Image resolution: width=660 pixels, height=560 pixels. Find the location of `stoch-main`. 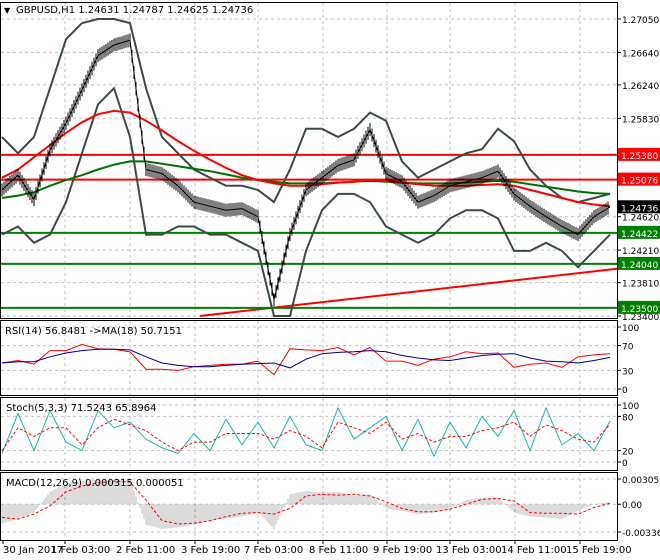

stoch-main is located at coordinates (306, 432).